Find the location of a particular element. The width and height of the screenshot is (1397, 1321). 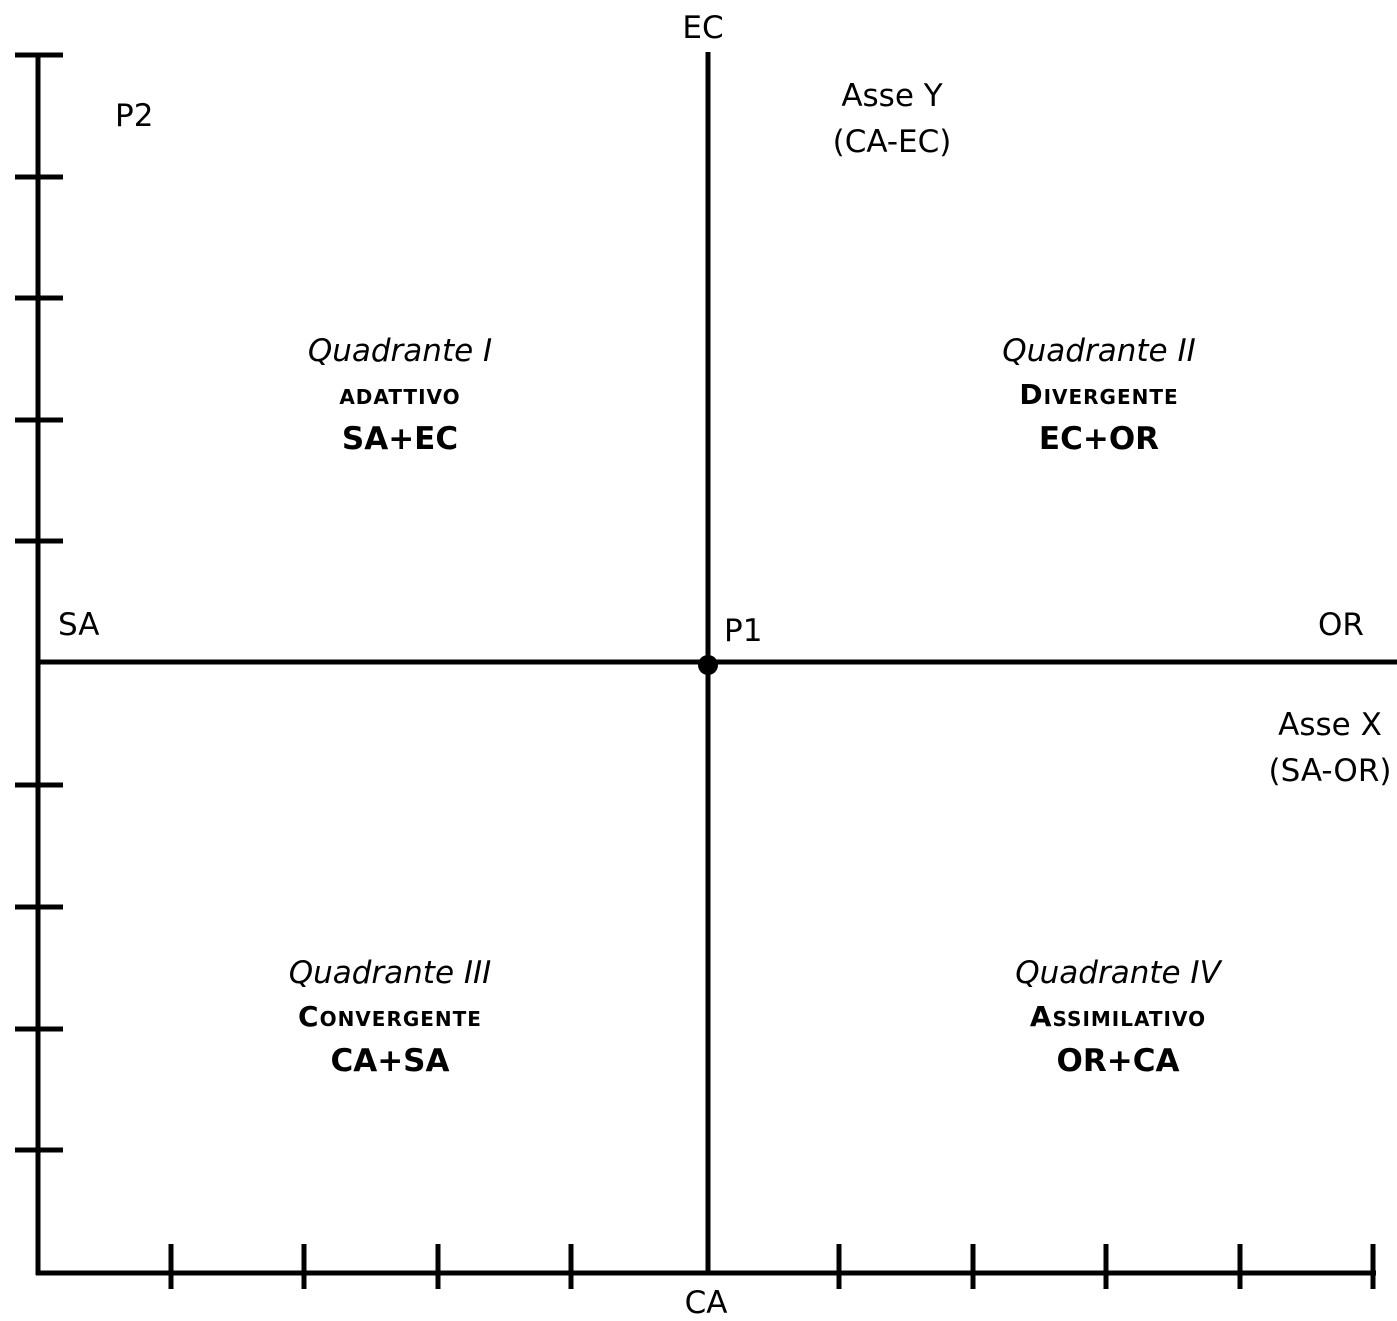

quadrant-1: Quadrante I adattivo SA+EC is located at coordinates (400, 395).